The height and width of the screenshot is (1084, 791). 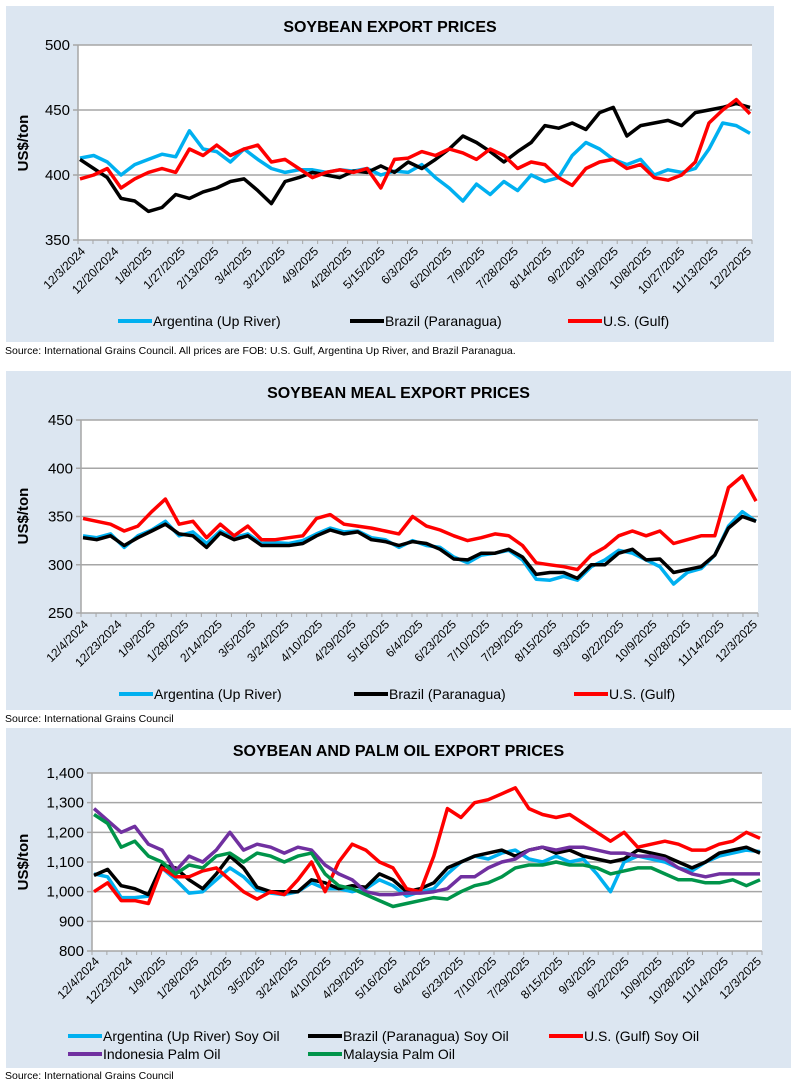 I want to click on y-tick-label: 900, so click(x=71, y=921).